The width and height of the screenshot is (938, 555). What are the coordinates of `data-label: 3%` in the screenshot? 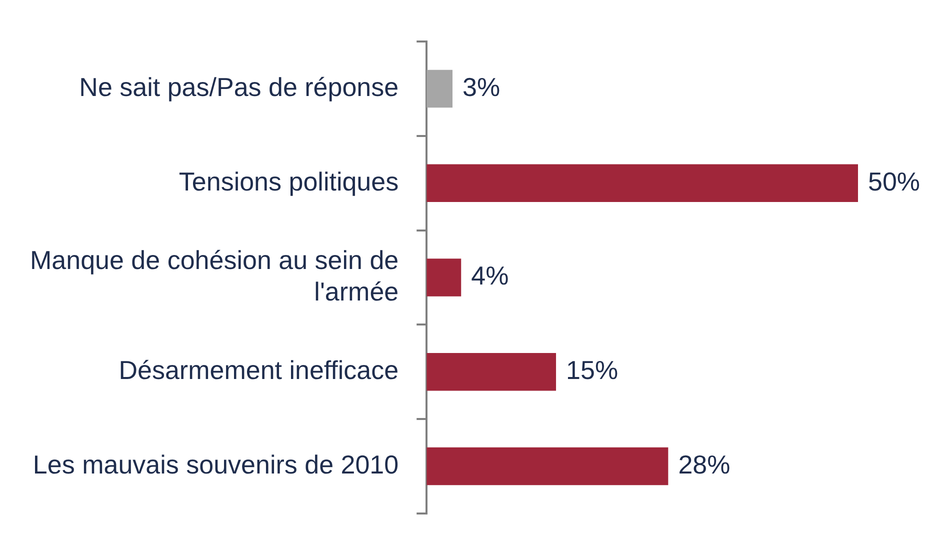 It's located at (481, 87).